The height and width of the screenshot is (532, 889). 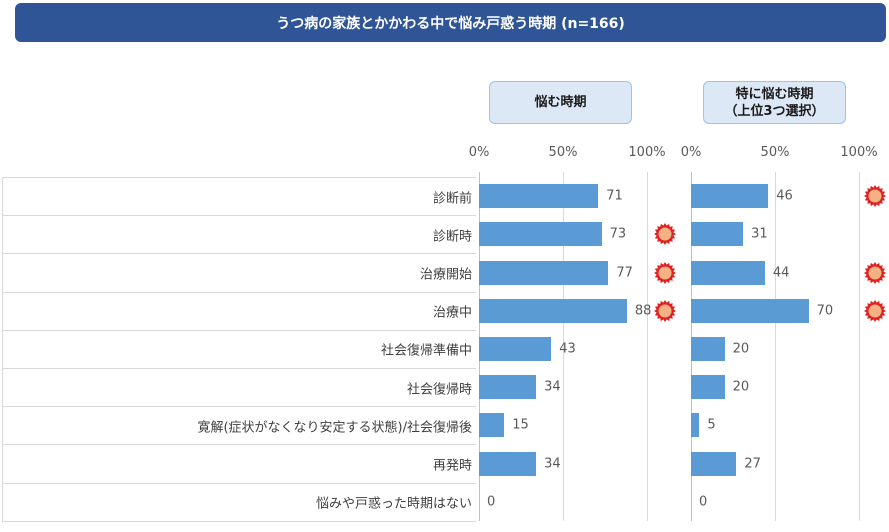 I want to click on category-row: 社会復帰時, so click(x=239, y=388).